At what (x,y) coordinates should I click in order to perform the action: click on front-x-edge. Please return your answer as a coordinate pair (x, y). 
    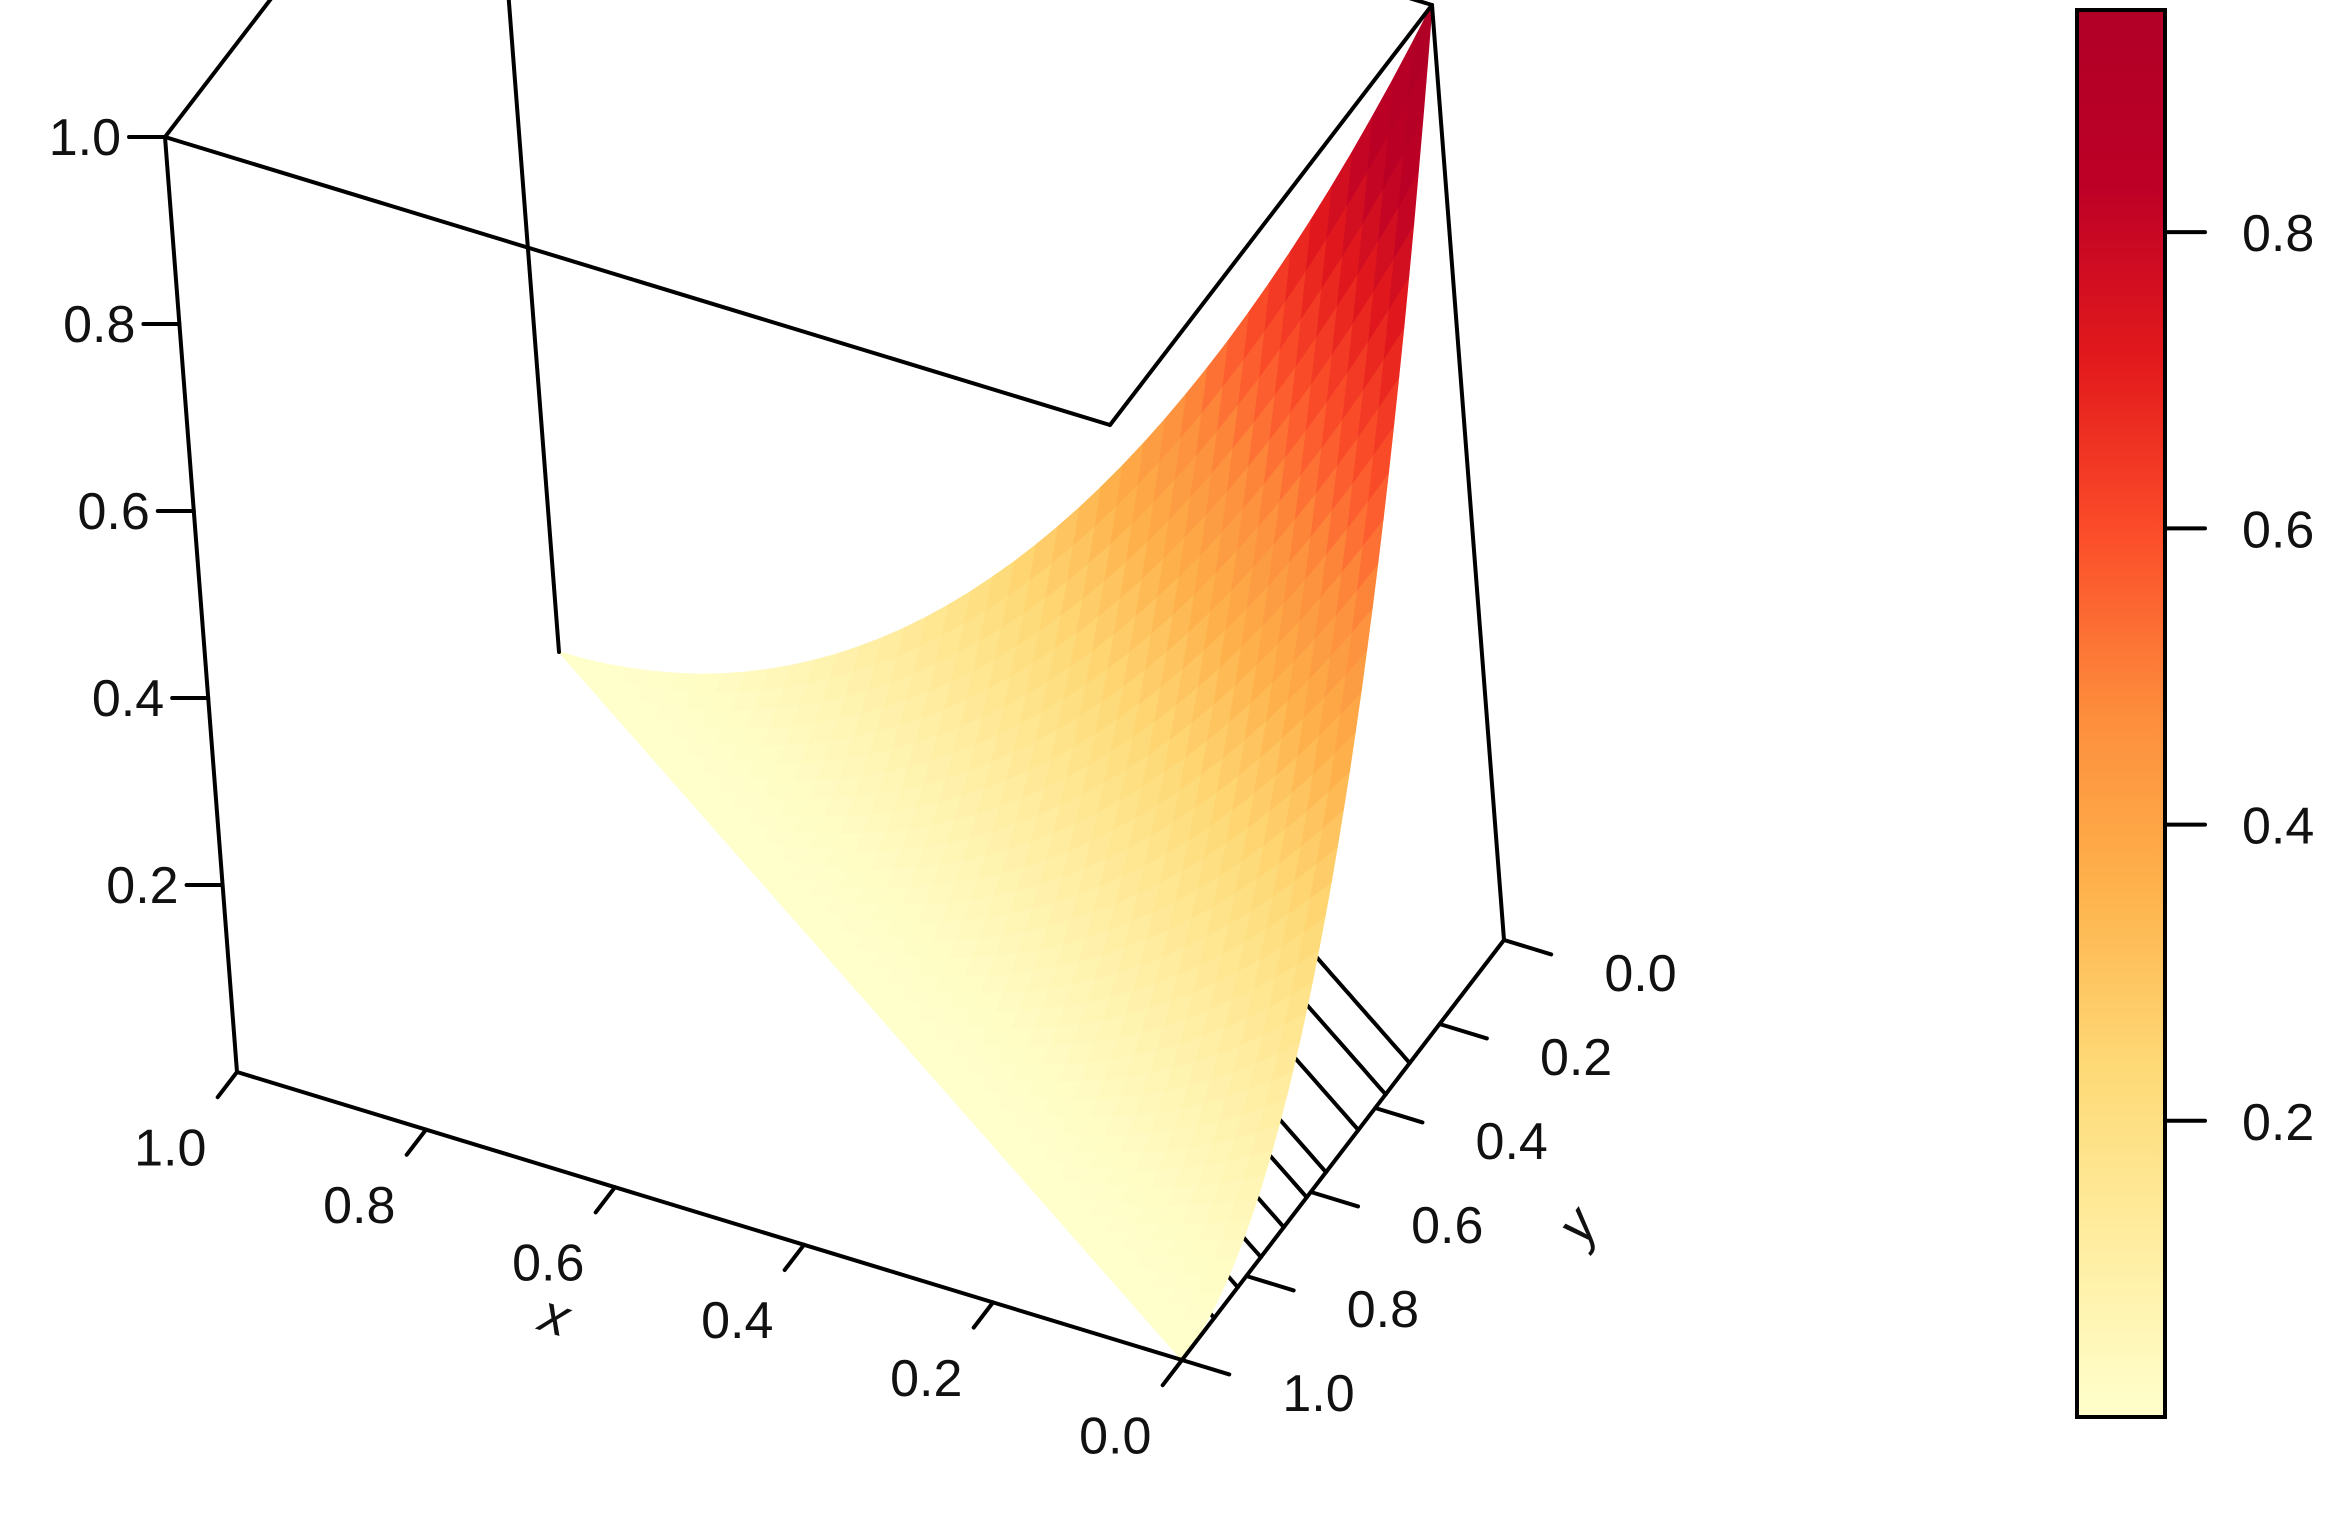
    Looking at the image, I should click on (709, 1216).